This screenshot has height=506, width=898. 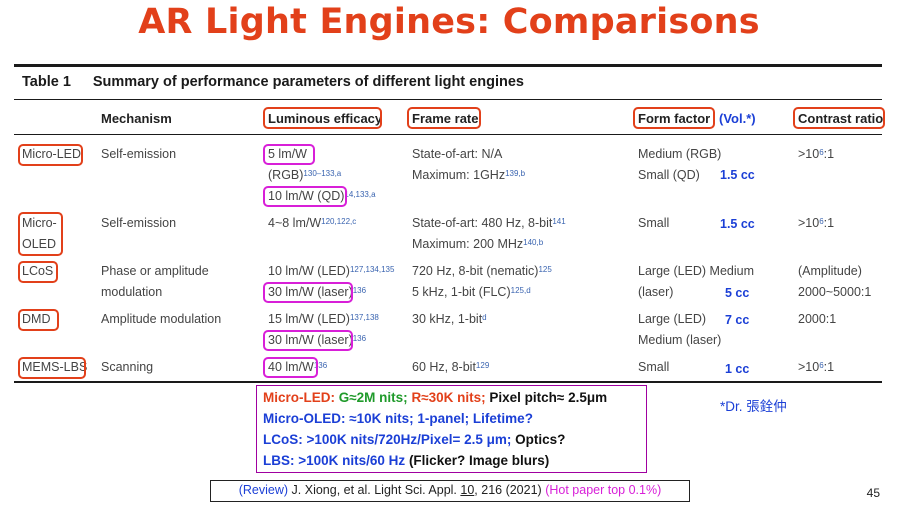 What do you see at coordinates (127, 367) in the screenshot?
I see `mechanism-mems-lbs: Scanning` at bounding box center [127, 367].